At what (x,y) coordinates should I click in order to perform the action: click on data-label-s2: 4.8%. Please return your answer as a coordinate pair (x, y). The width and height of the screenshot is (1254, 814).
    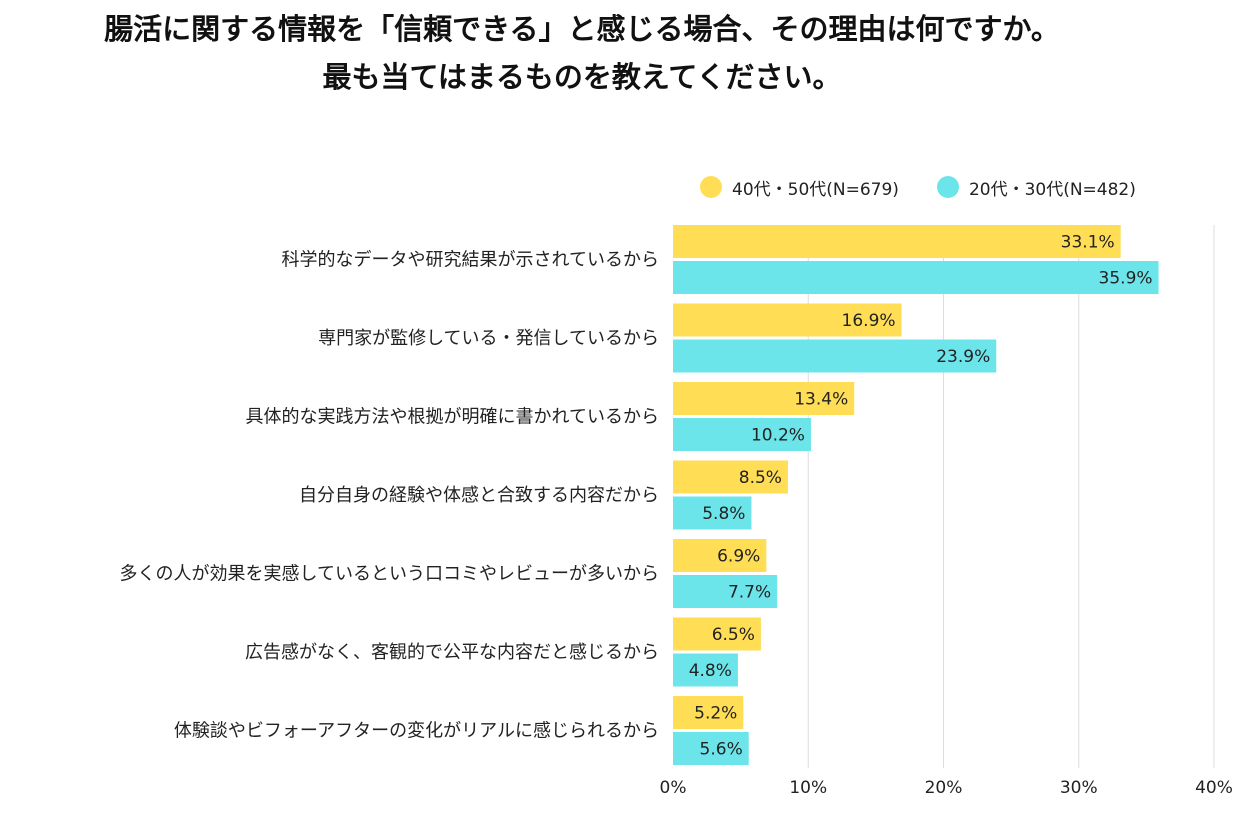
    Looking at the image, I should click on (710, 671).